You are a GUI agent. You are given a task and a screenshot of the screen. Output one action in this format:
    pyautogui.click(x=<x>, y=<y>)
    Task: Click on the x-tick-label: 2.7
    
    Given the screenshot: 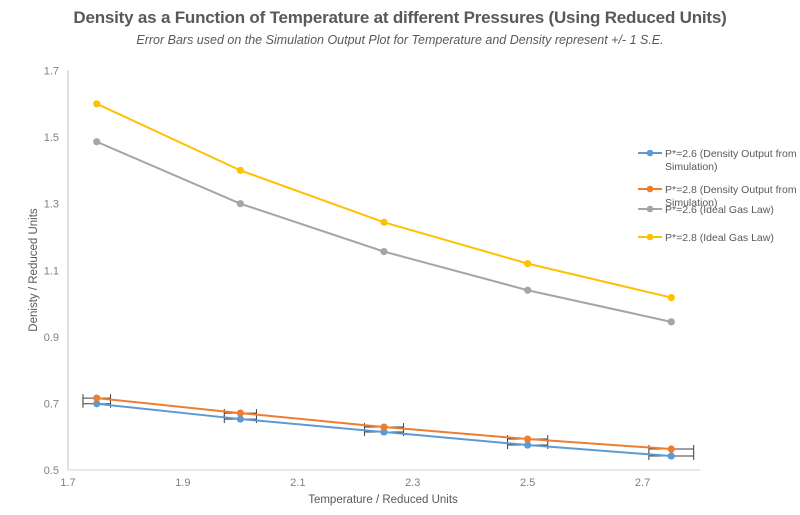 What is the action you would take?
    pyautogui.click(x=642, y=483)
    